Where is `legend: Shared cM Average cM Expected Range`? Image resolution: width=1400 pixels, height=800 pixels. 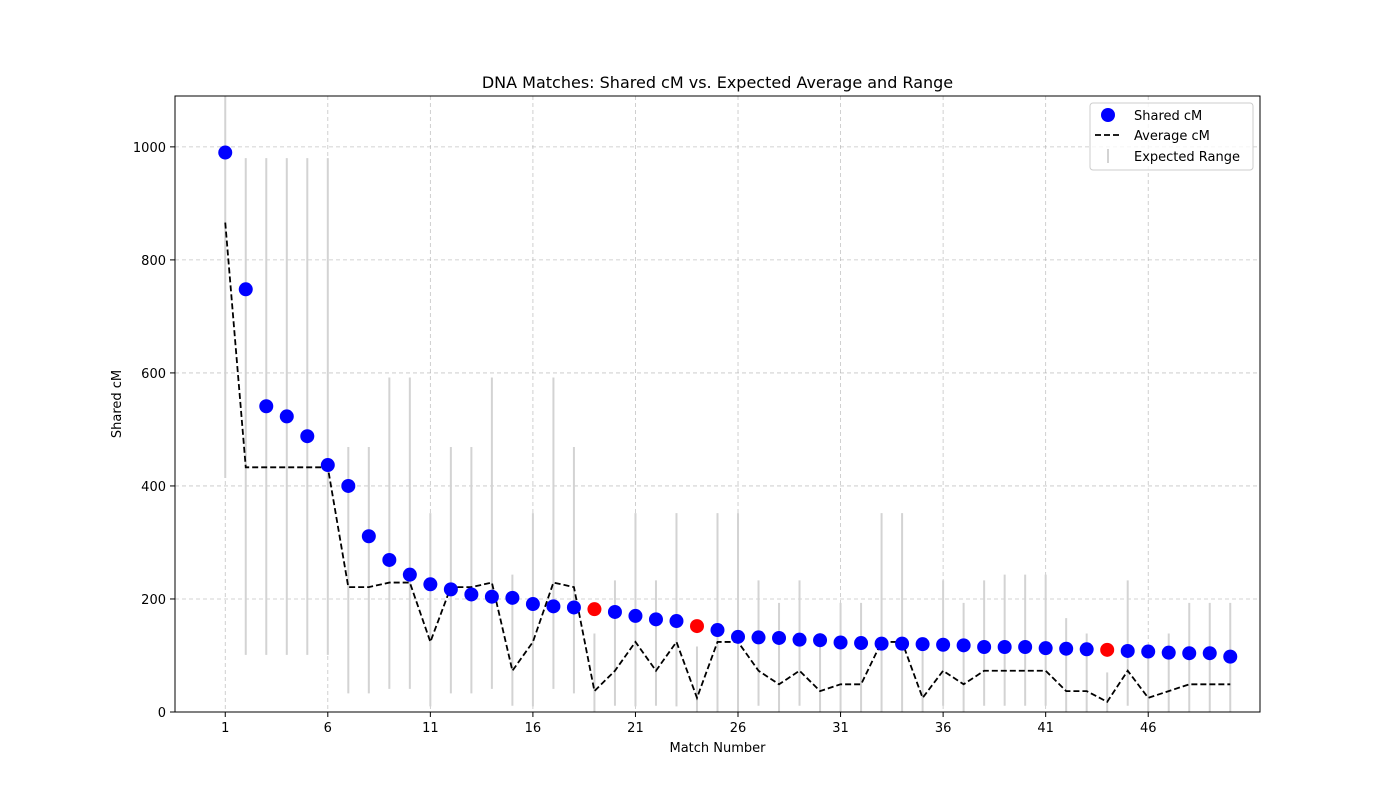
legend: Shared cM Average cM Expected Range is located at coordinates (1171, 136).